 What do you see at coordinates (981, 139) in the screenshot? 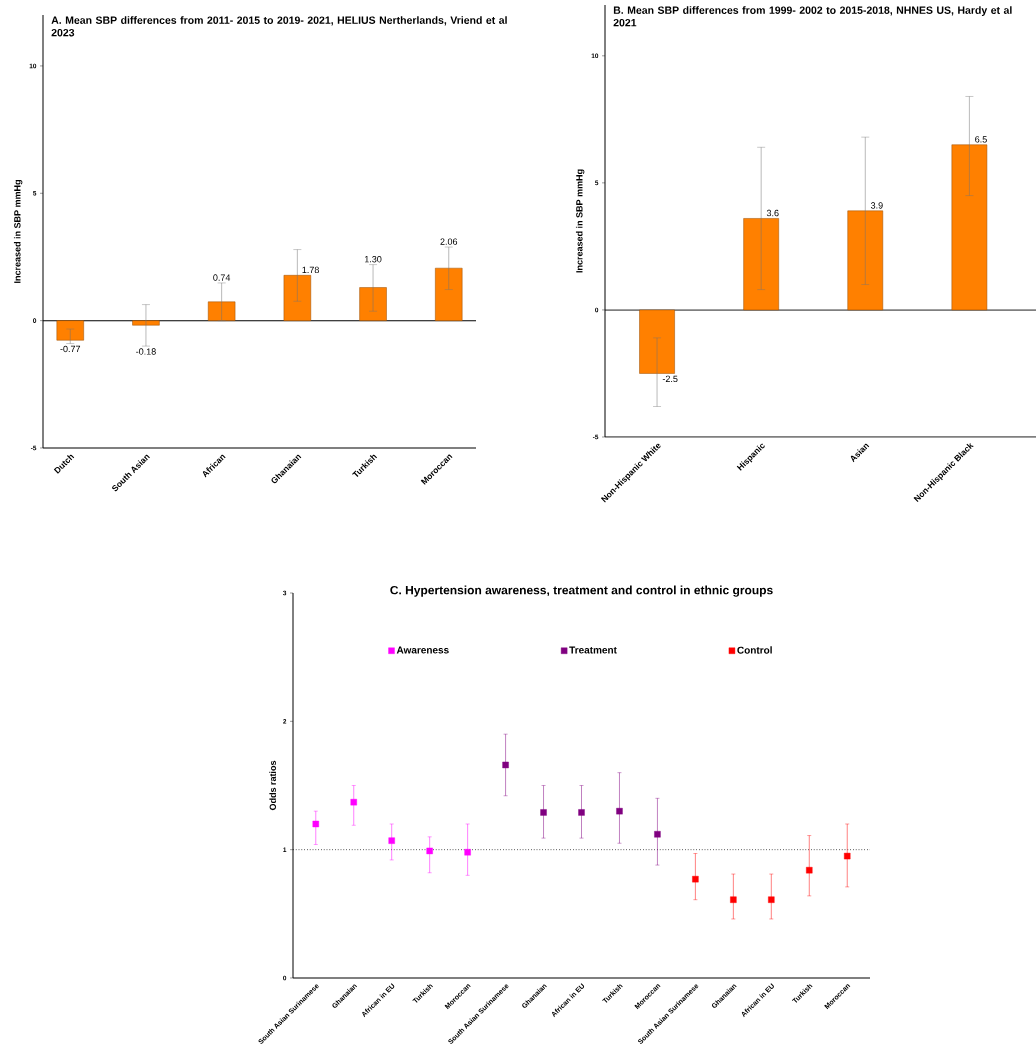
I see `data-label: 6.5` at bounding box center [981, 139].